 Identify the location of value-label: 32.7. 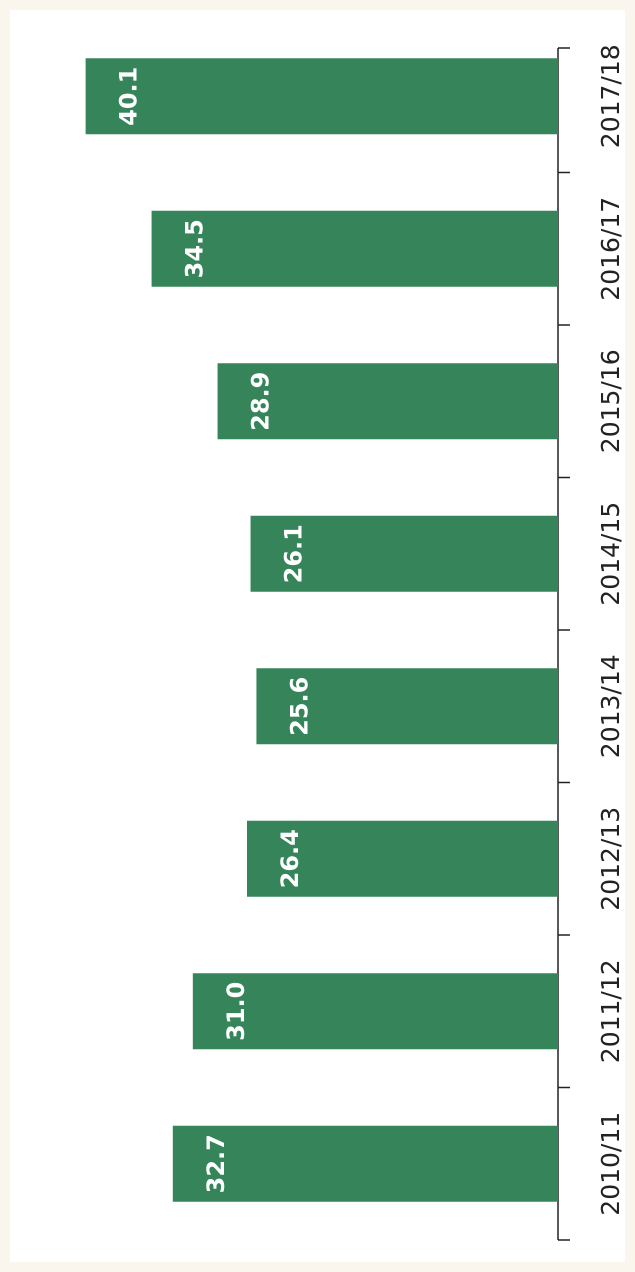
(216, 1163).